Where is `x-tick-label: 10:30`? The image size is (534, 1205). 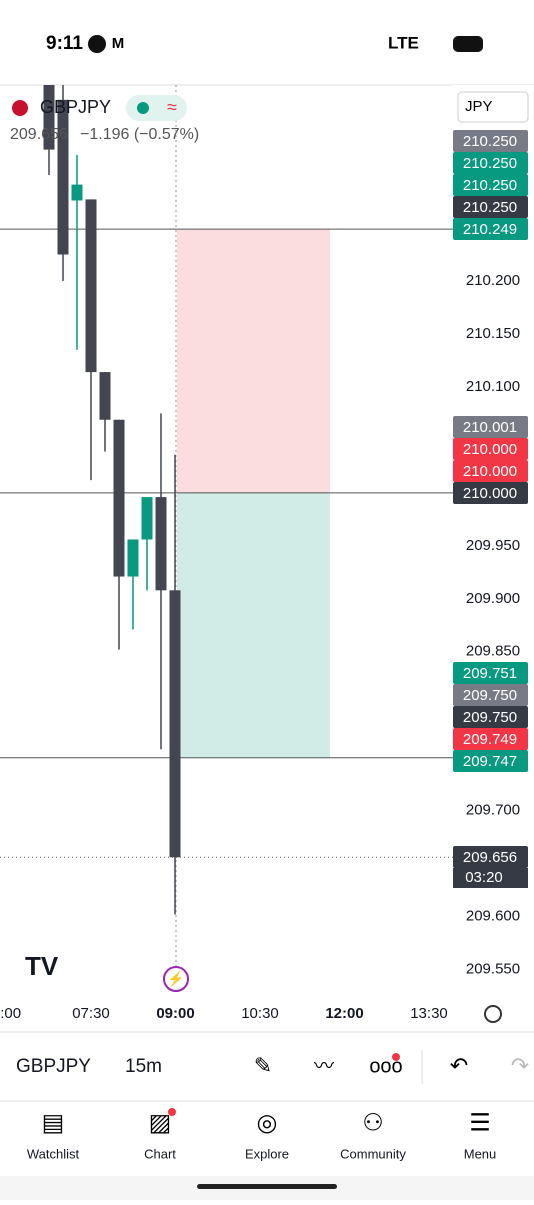 x-tick-label: 10:30 is located at coordinates (260, 1013).